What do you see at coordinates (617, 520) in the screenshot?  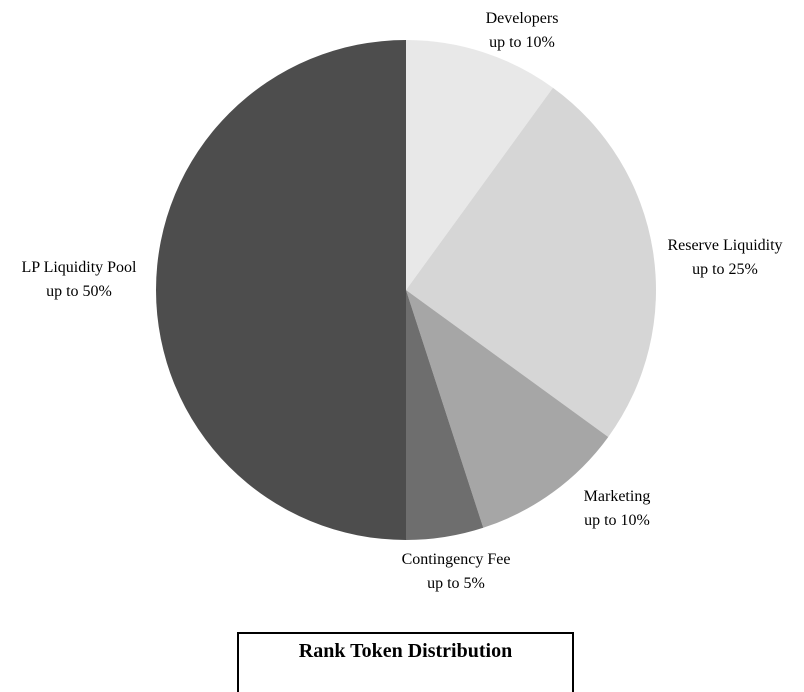 I see `slice-value-label-marketing: up to 10%` at bounding box center [617, 520].